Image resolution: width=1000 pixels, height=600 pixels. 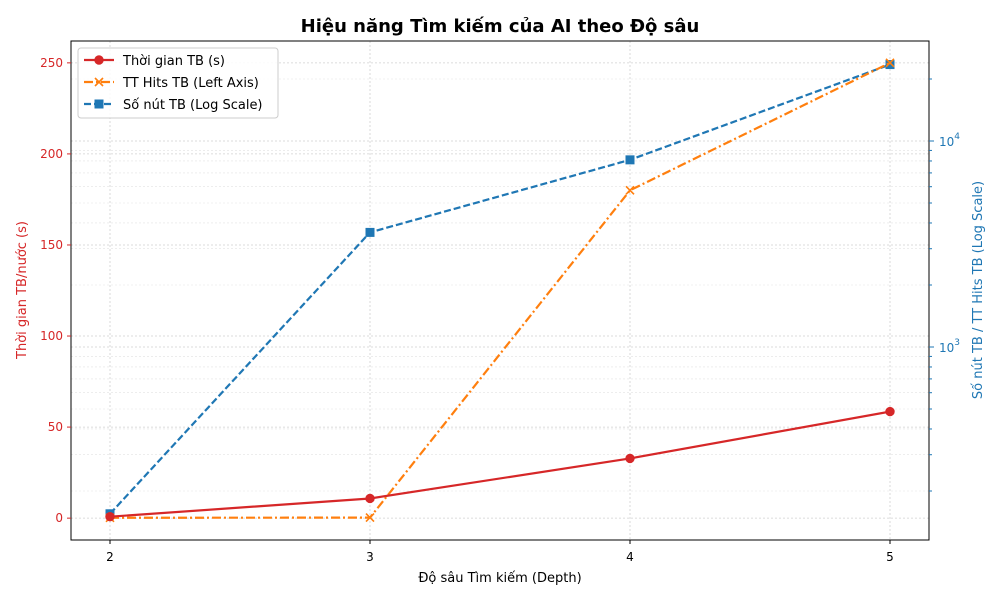 What do you see at coordinates (51, 245) in the screenshot?
I see `left-tick-label: 150` at bounding box center [51, 245].